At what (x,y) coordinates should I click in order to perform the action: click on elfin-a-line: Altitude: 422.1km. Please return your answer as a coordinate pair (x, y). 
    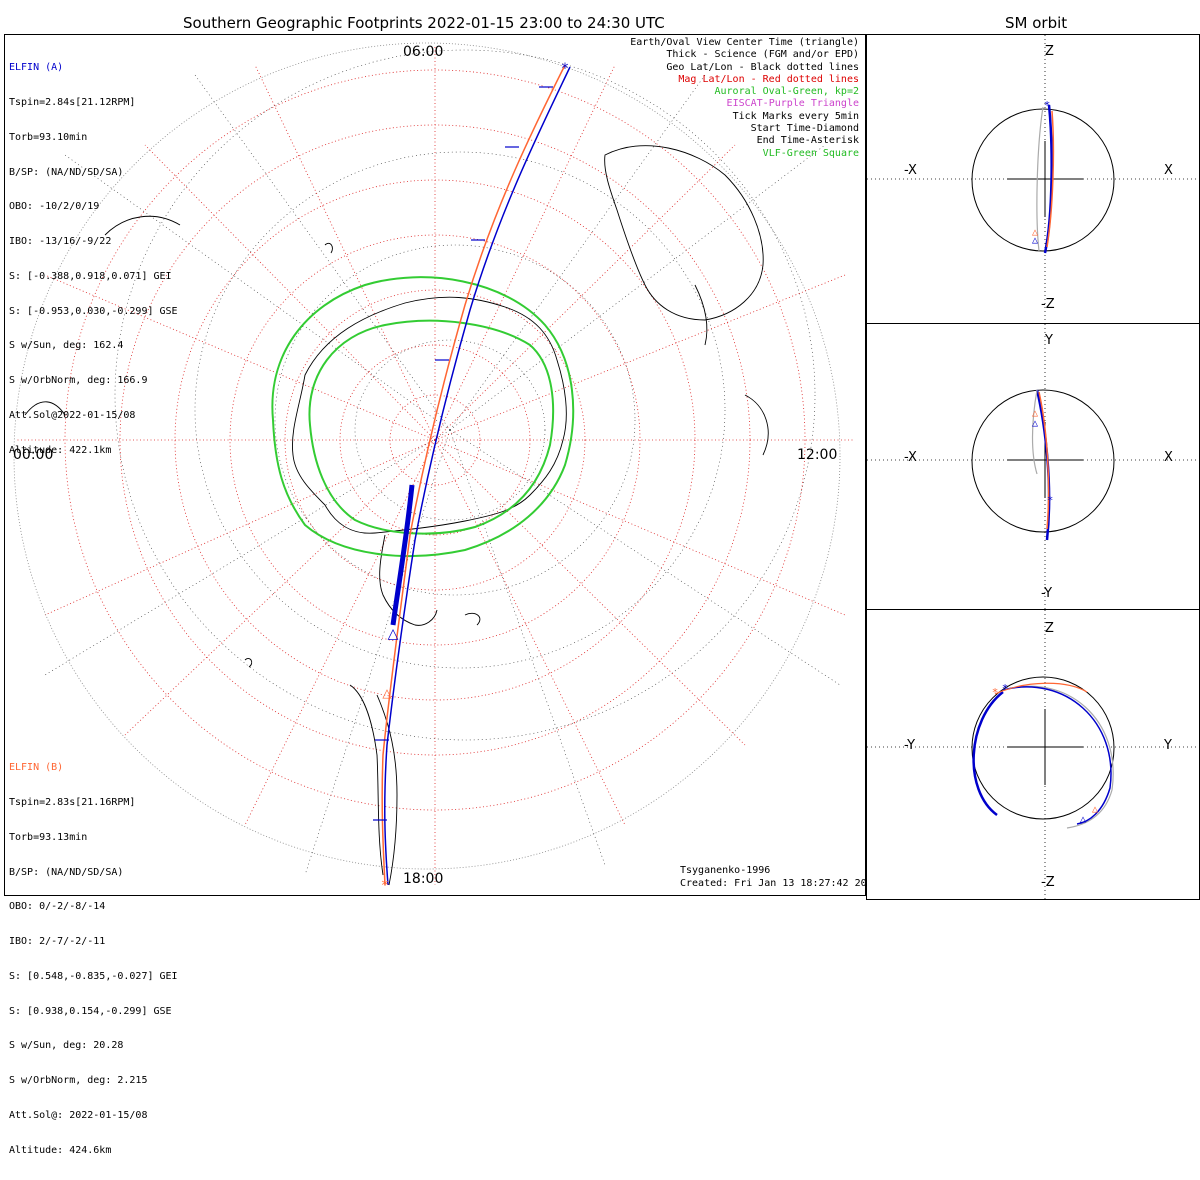
    Looking at the image, I should click on (60, 450).